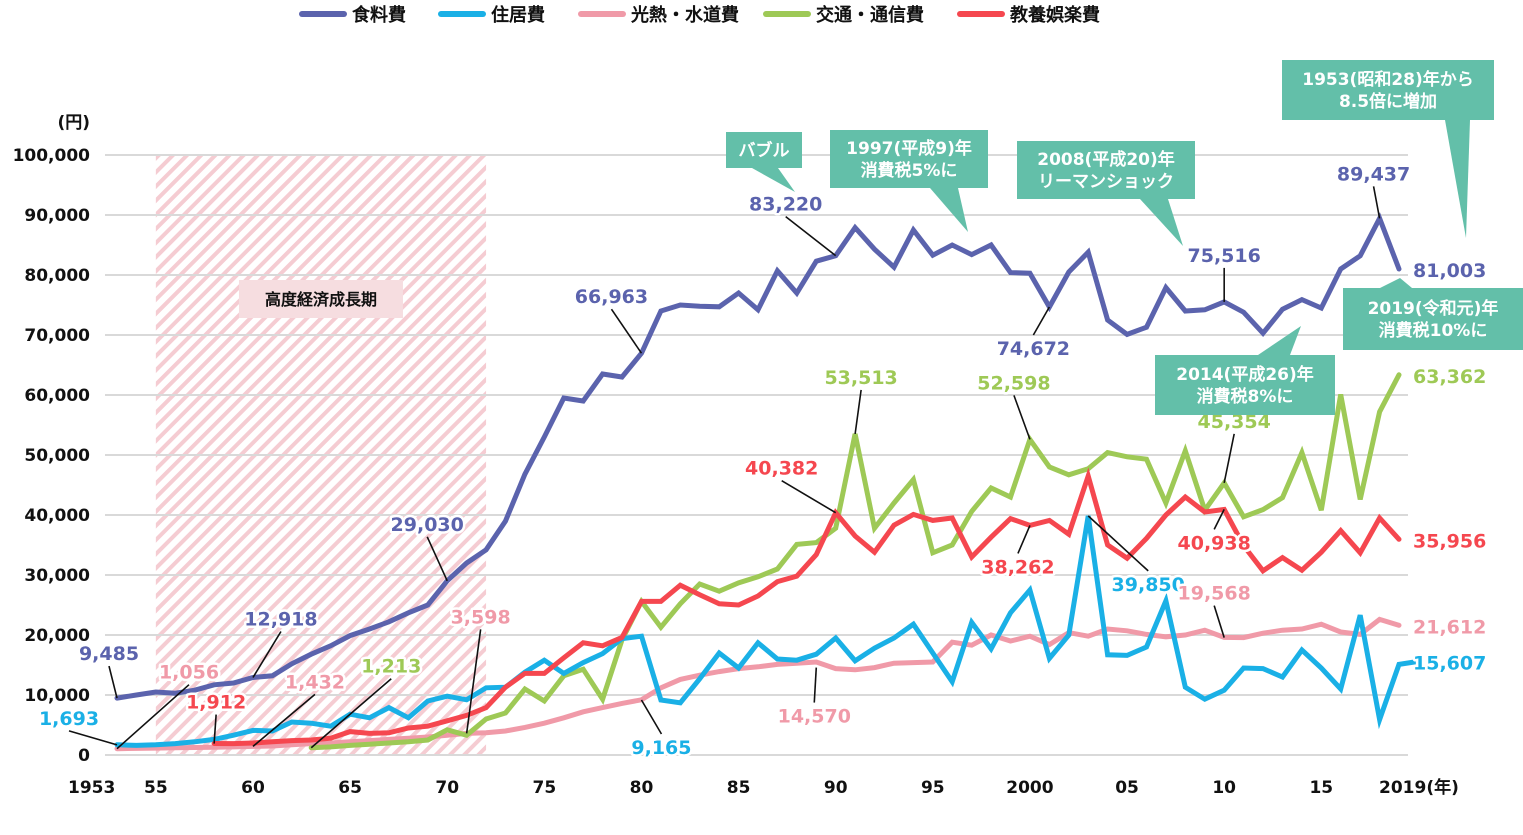  Describe the element at coordinates (391, 667) in the screenshot. I see `data-label: 1,213` at that location.